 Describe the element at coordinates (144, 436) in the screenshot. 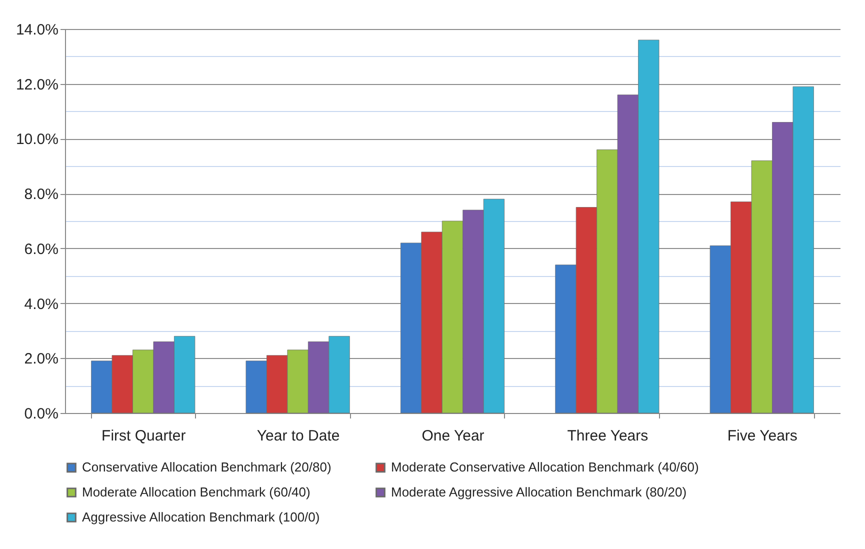

I see `x-tick-label: First Quarter` at that location.